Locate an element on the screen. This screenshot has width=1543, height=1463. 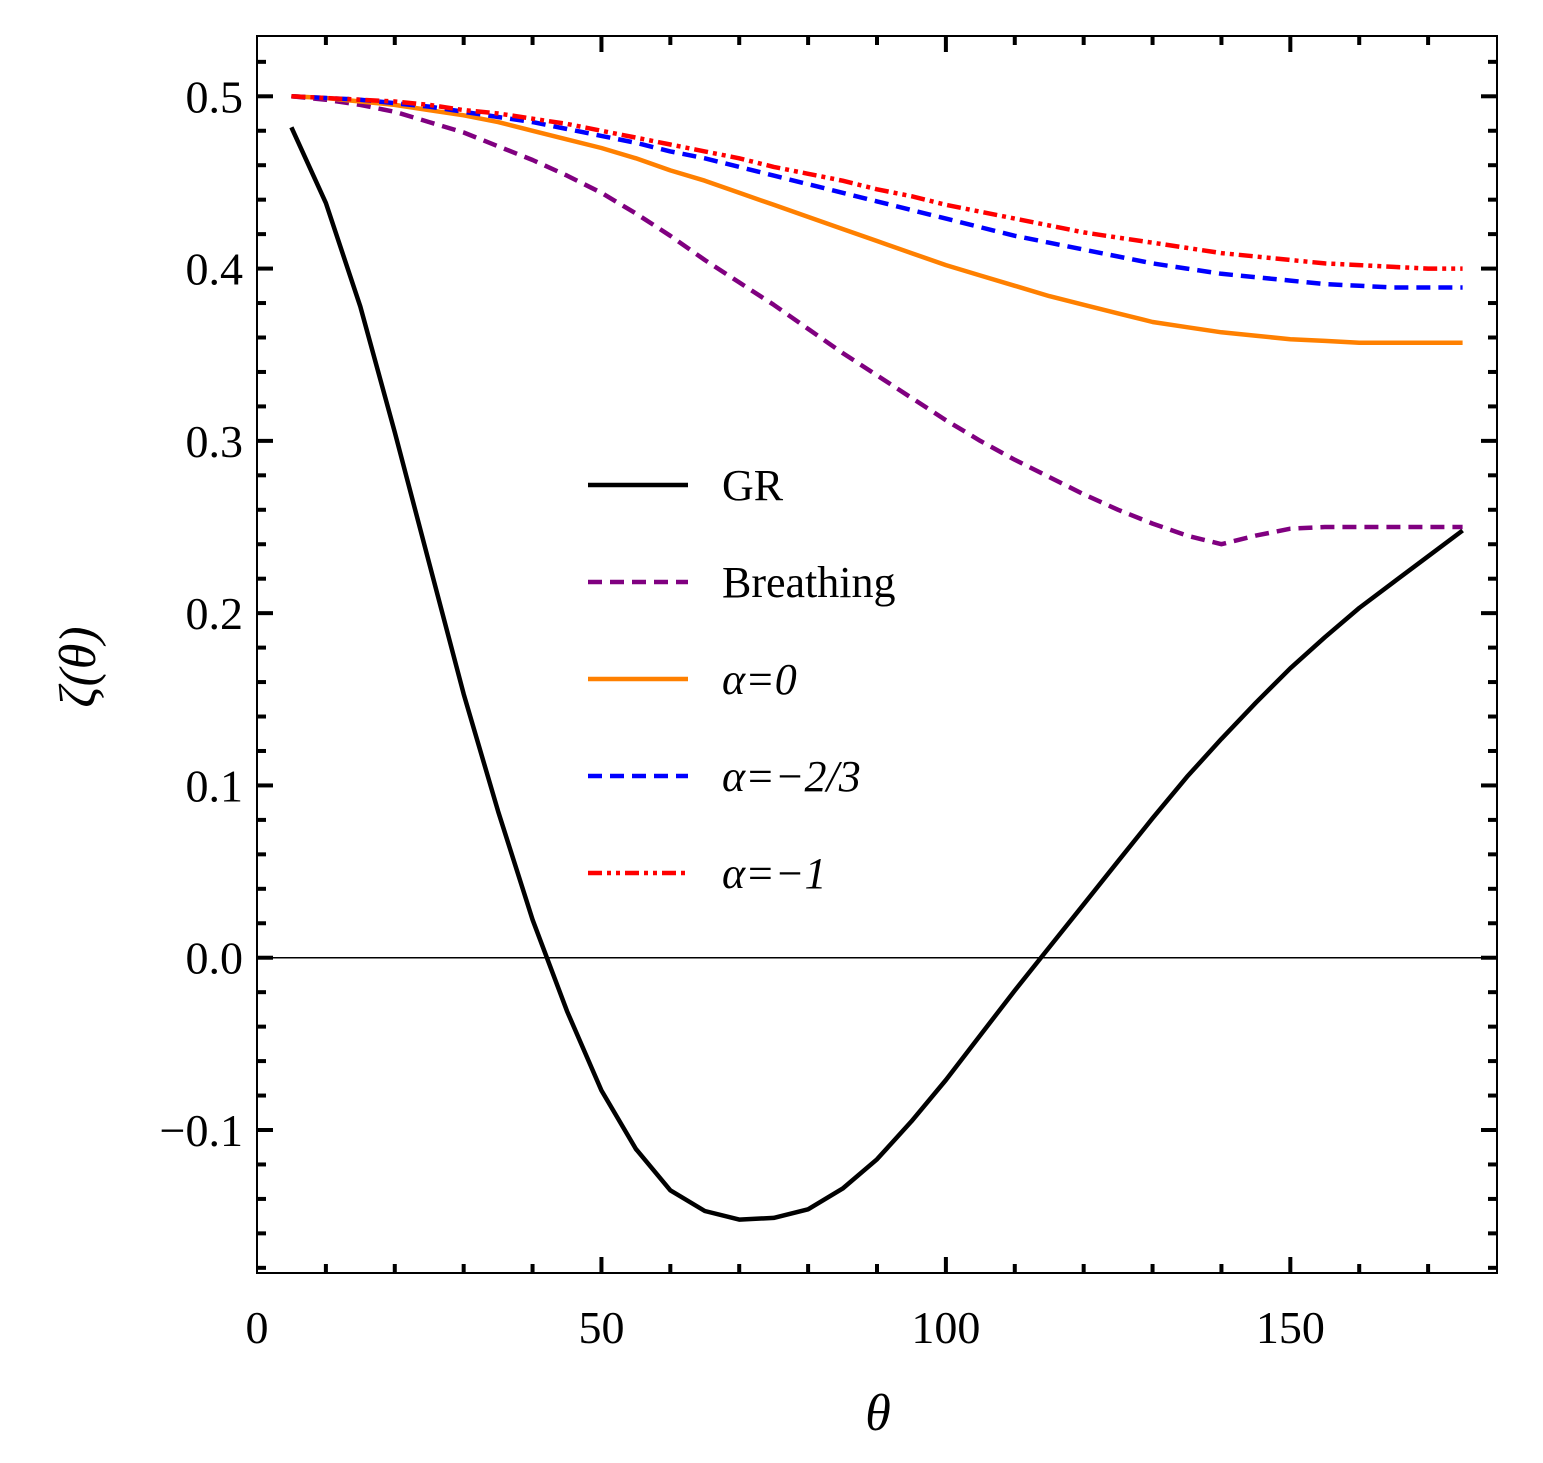
y-tick-label: 0.5 is located at coordinates (215, 96).